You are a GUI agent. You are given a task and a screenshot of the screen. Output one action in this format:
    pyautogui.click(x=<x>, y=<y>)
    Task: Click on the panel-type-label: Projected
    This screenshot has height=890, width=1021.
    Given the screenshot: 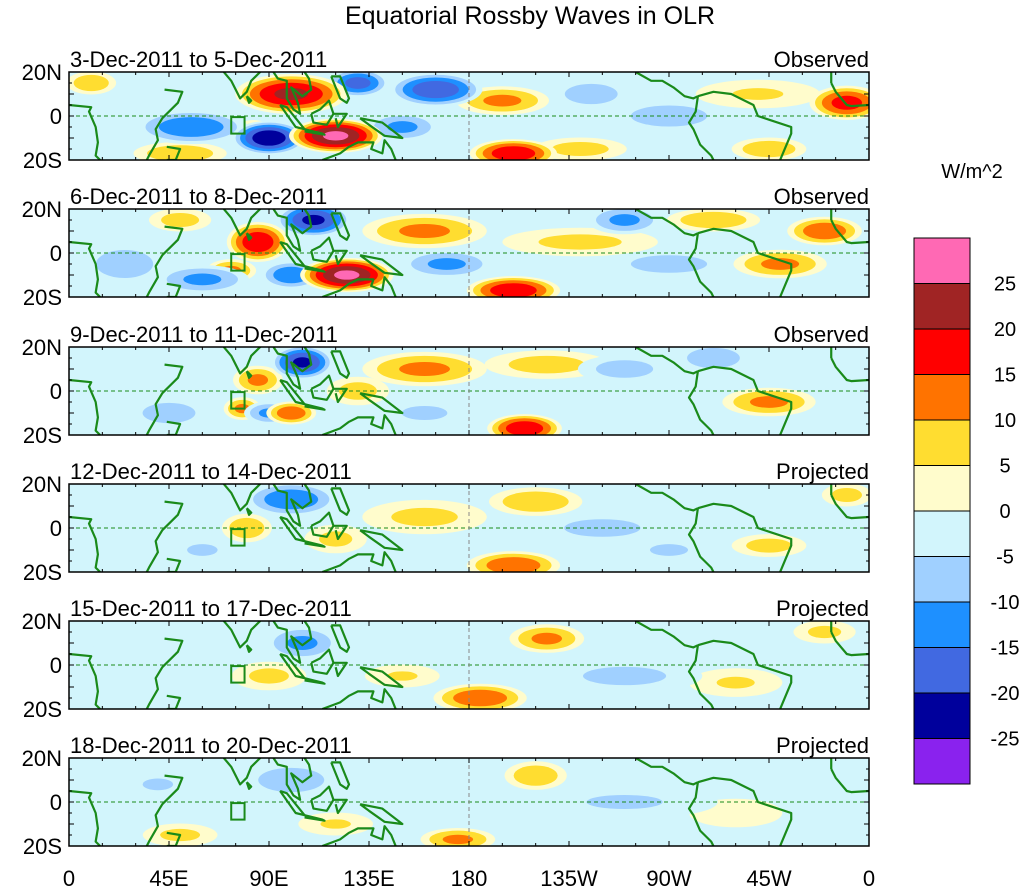 What is the action you would take?
    pyautogui.click(x=822, y=608)
    